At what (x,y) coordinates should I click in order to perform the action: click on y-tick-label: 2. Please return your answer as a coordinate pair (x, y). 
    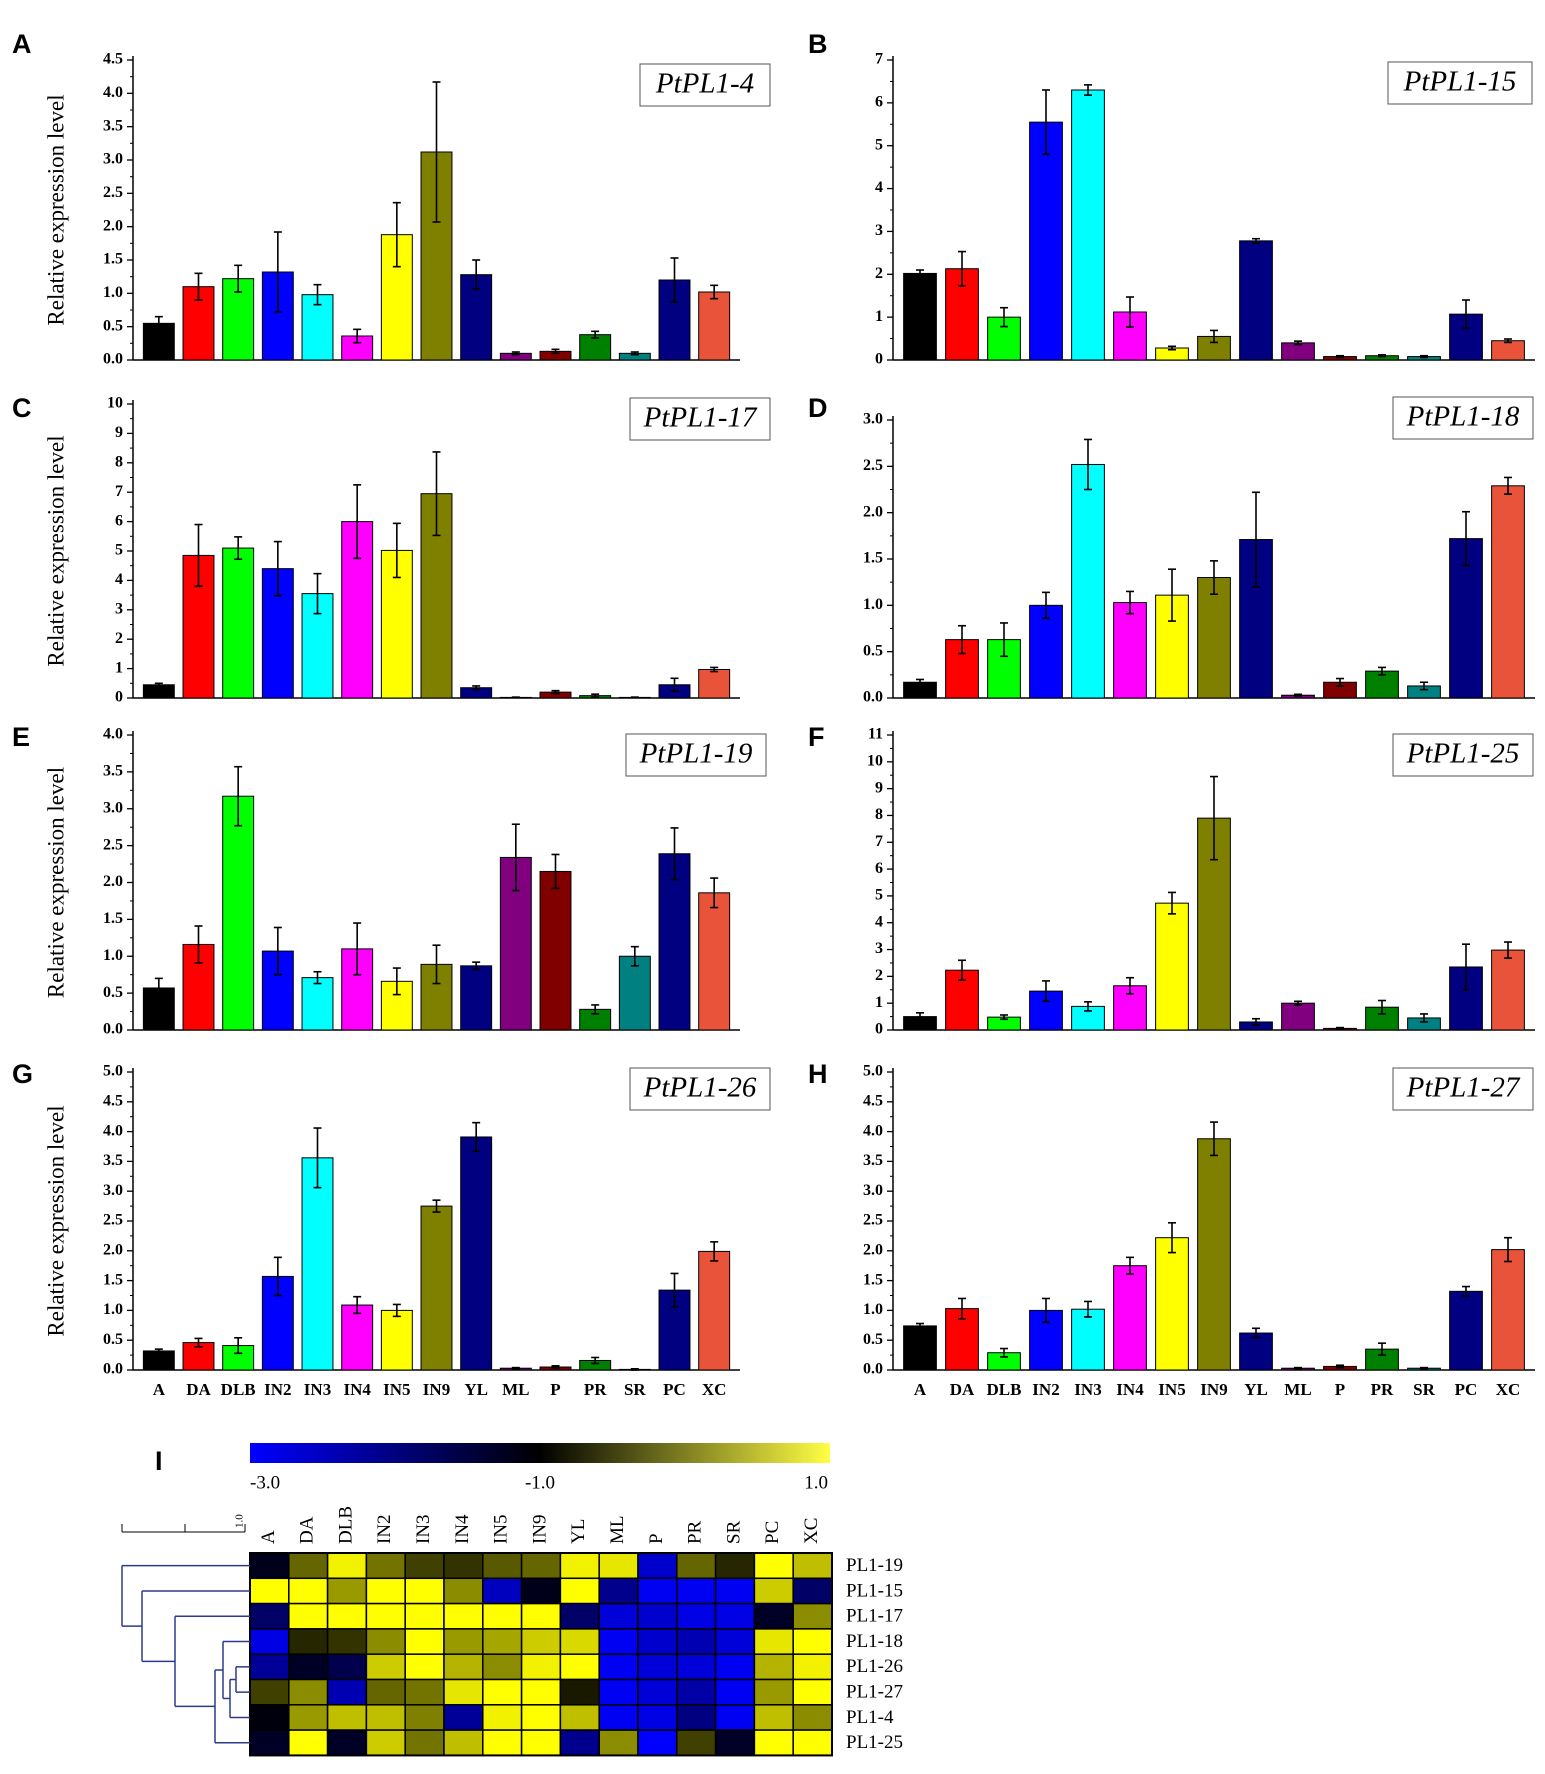
    Looking at the image, I should click on (879, 975).